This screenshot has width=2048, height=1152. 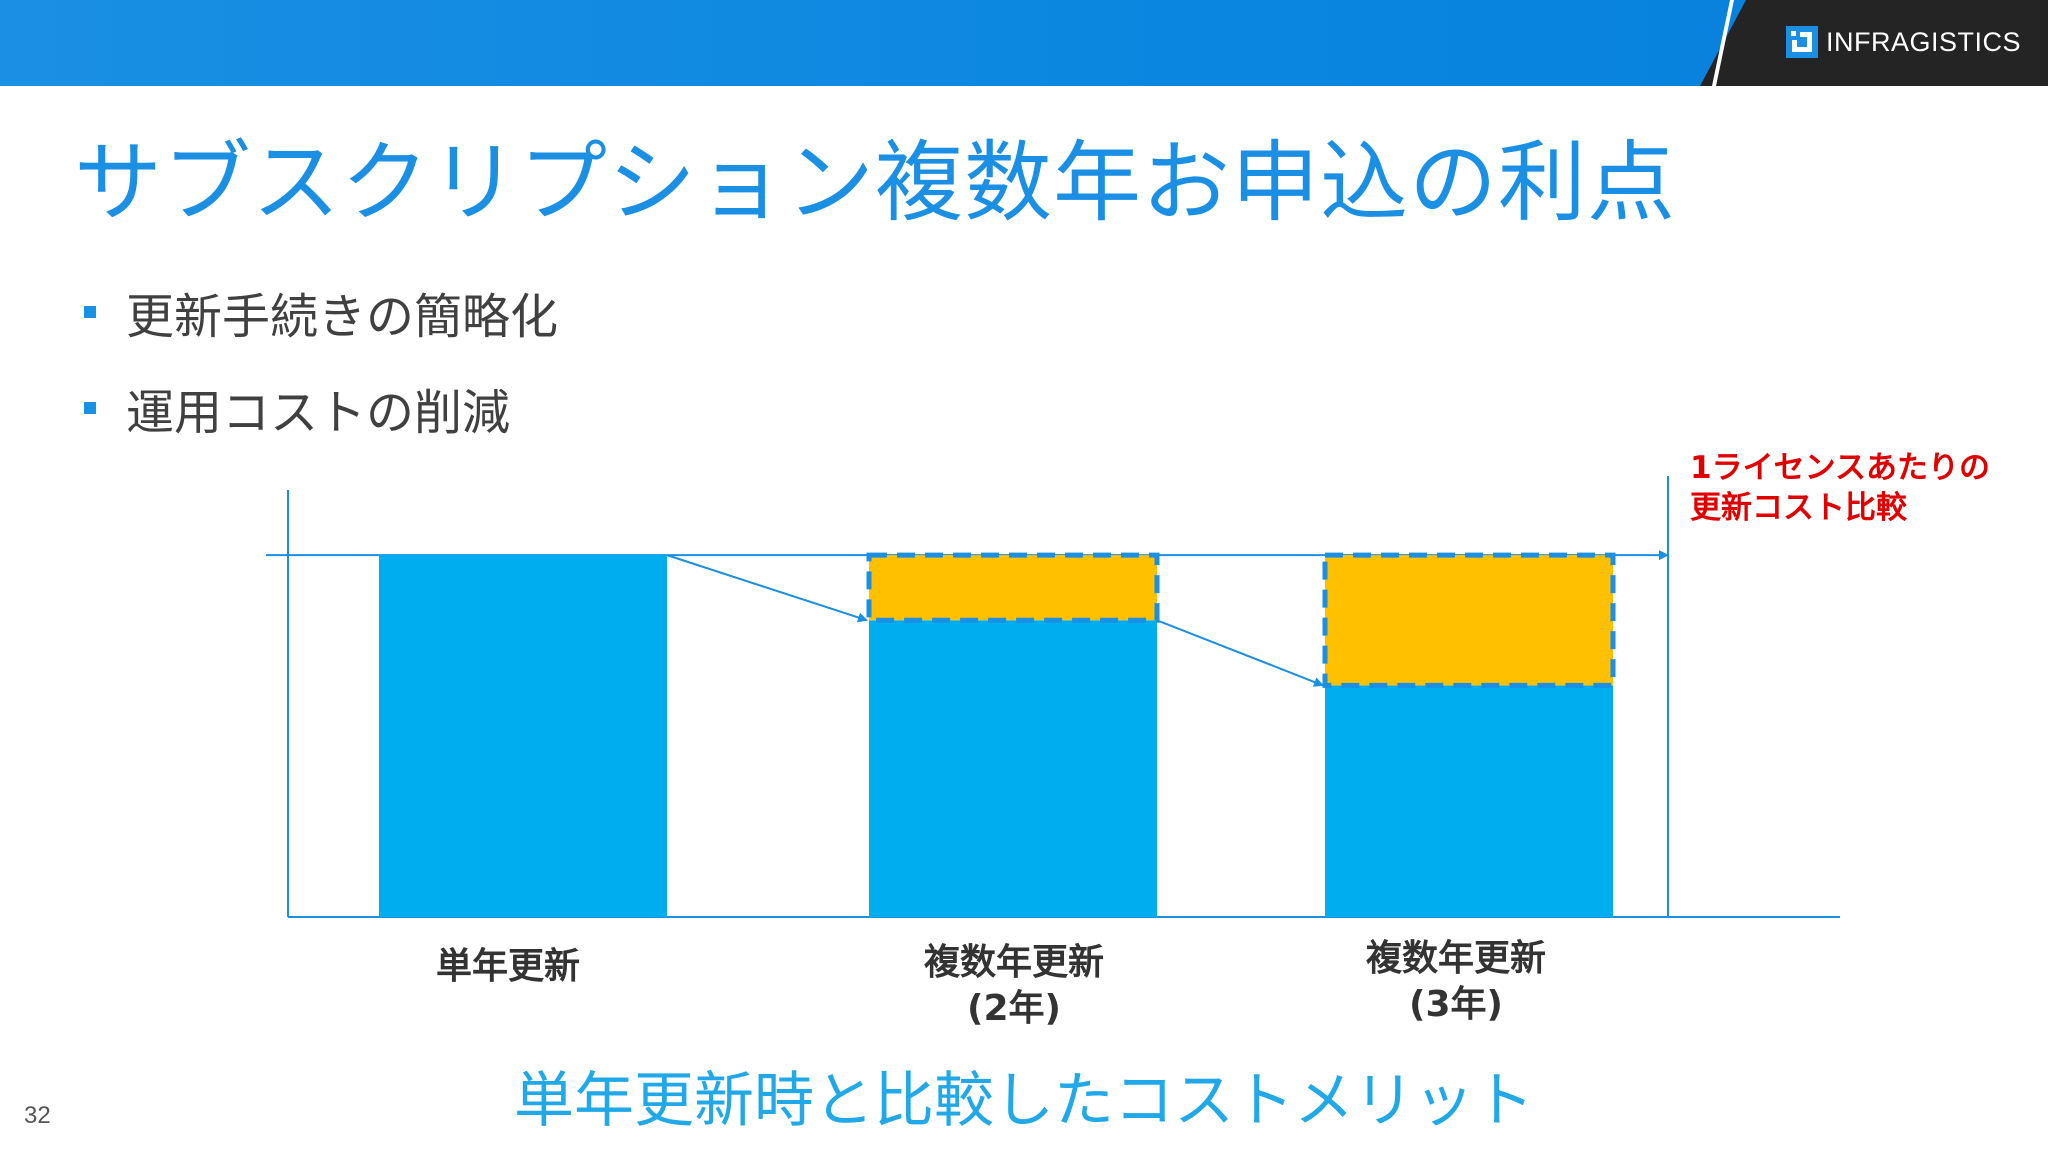 I want to click on category-label-line: (2年), so click(x=1014, y=1008).